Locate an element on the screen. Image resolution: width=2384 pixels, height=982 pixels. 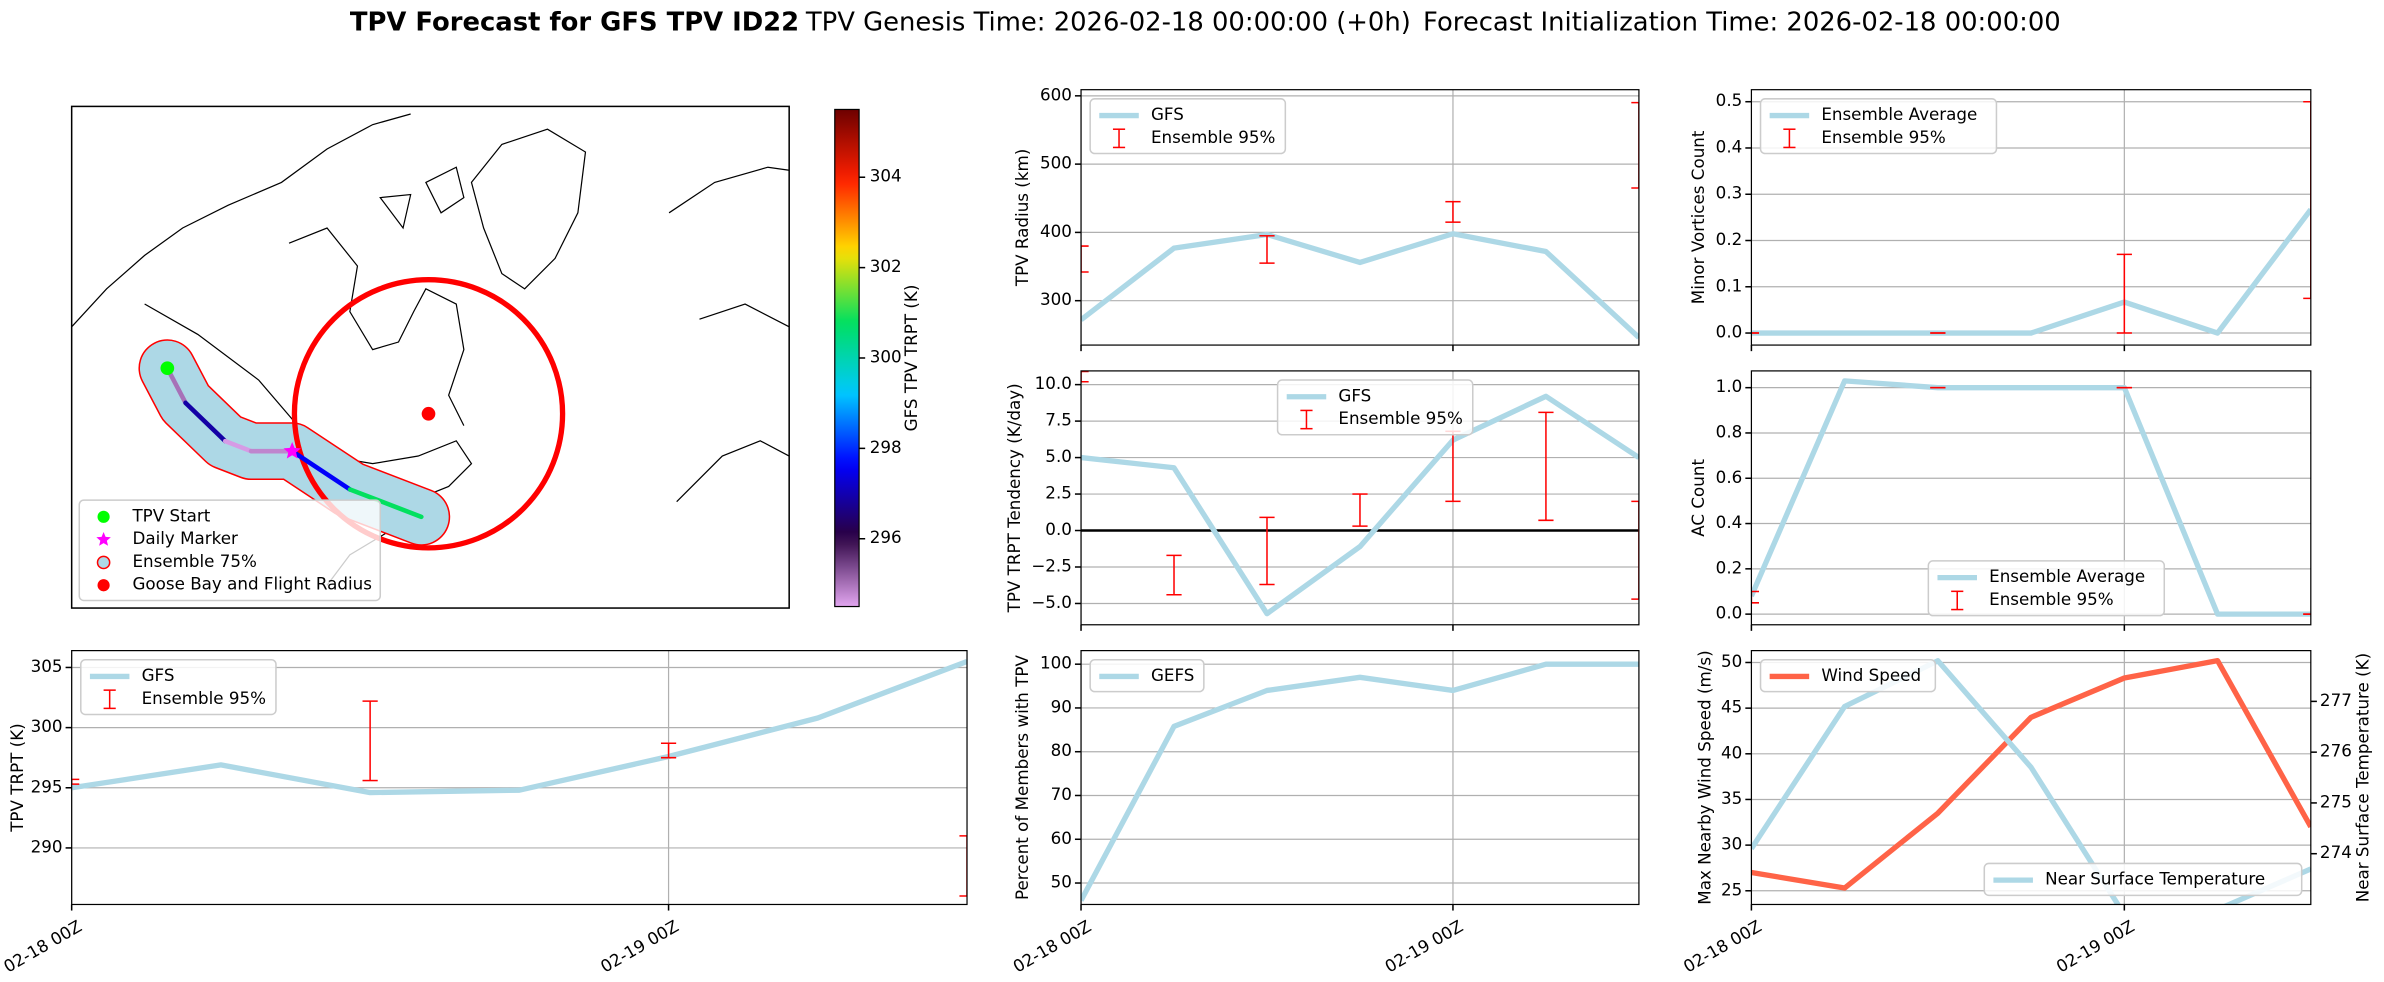
y-axis-label: AC Count is located at coordinates (1698, 498).